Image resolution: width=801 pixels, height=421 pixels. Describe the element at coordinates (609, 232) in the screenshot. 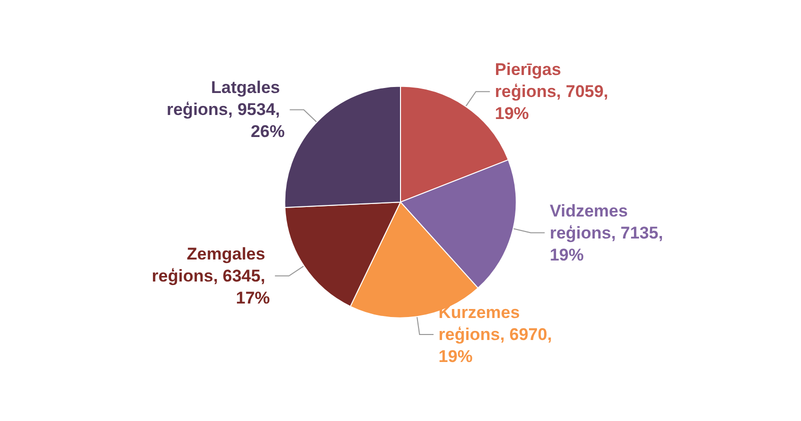

I see `slice-label: Vidzemes reģions, 7135, 19%` at that location.